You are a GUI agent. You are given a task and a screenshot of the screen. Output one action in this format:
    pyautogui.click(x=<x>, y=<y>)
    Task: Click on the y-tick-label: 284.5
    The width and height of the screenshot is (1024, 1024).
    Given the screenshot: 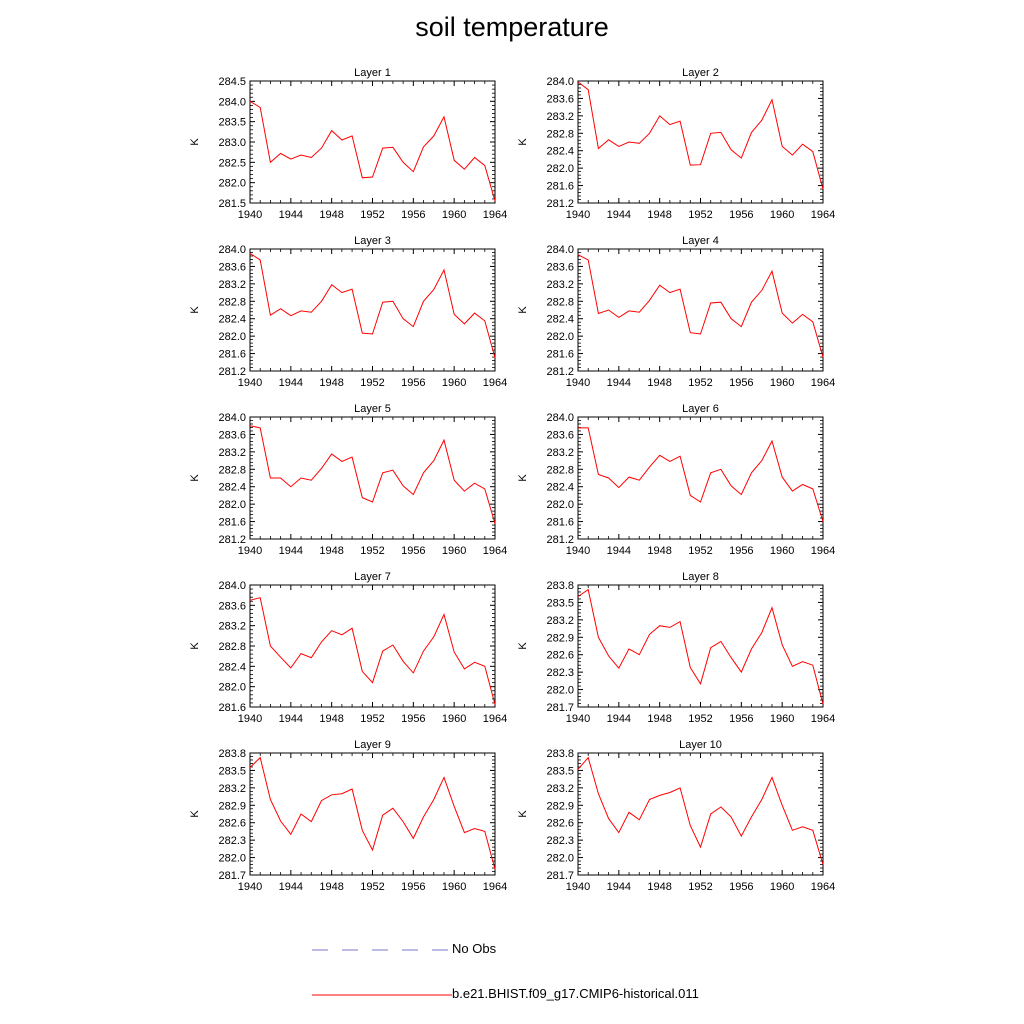 What is the action you would take?
    pyautogui.click(x=232, y=82)
    